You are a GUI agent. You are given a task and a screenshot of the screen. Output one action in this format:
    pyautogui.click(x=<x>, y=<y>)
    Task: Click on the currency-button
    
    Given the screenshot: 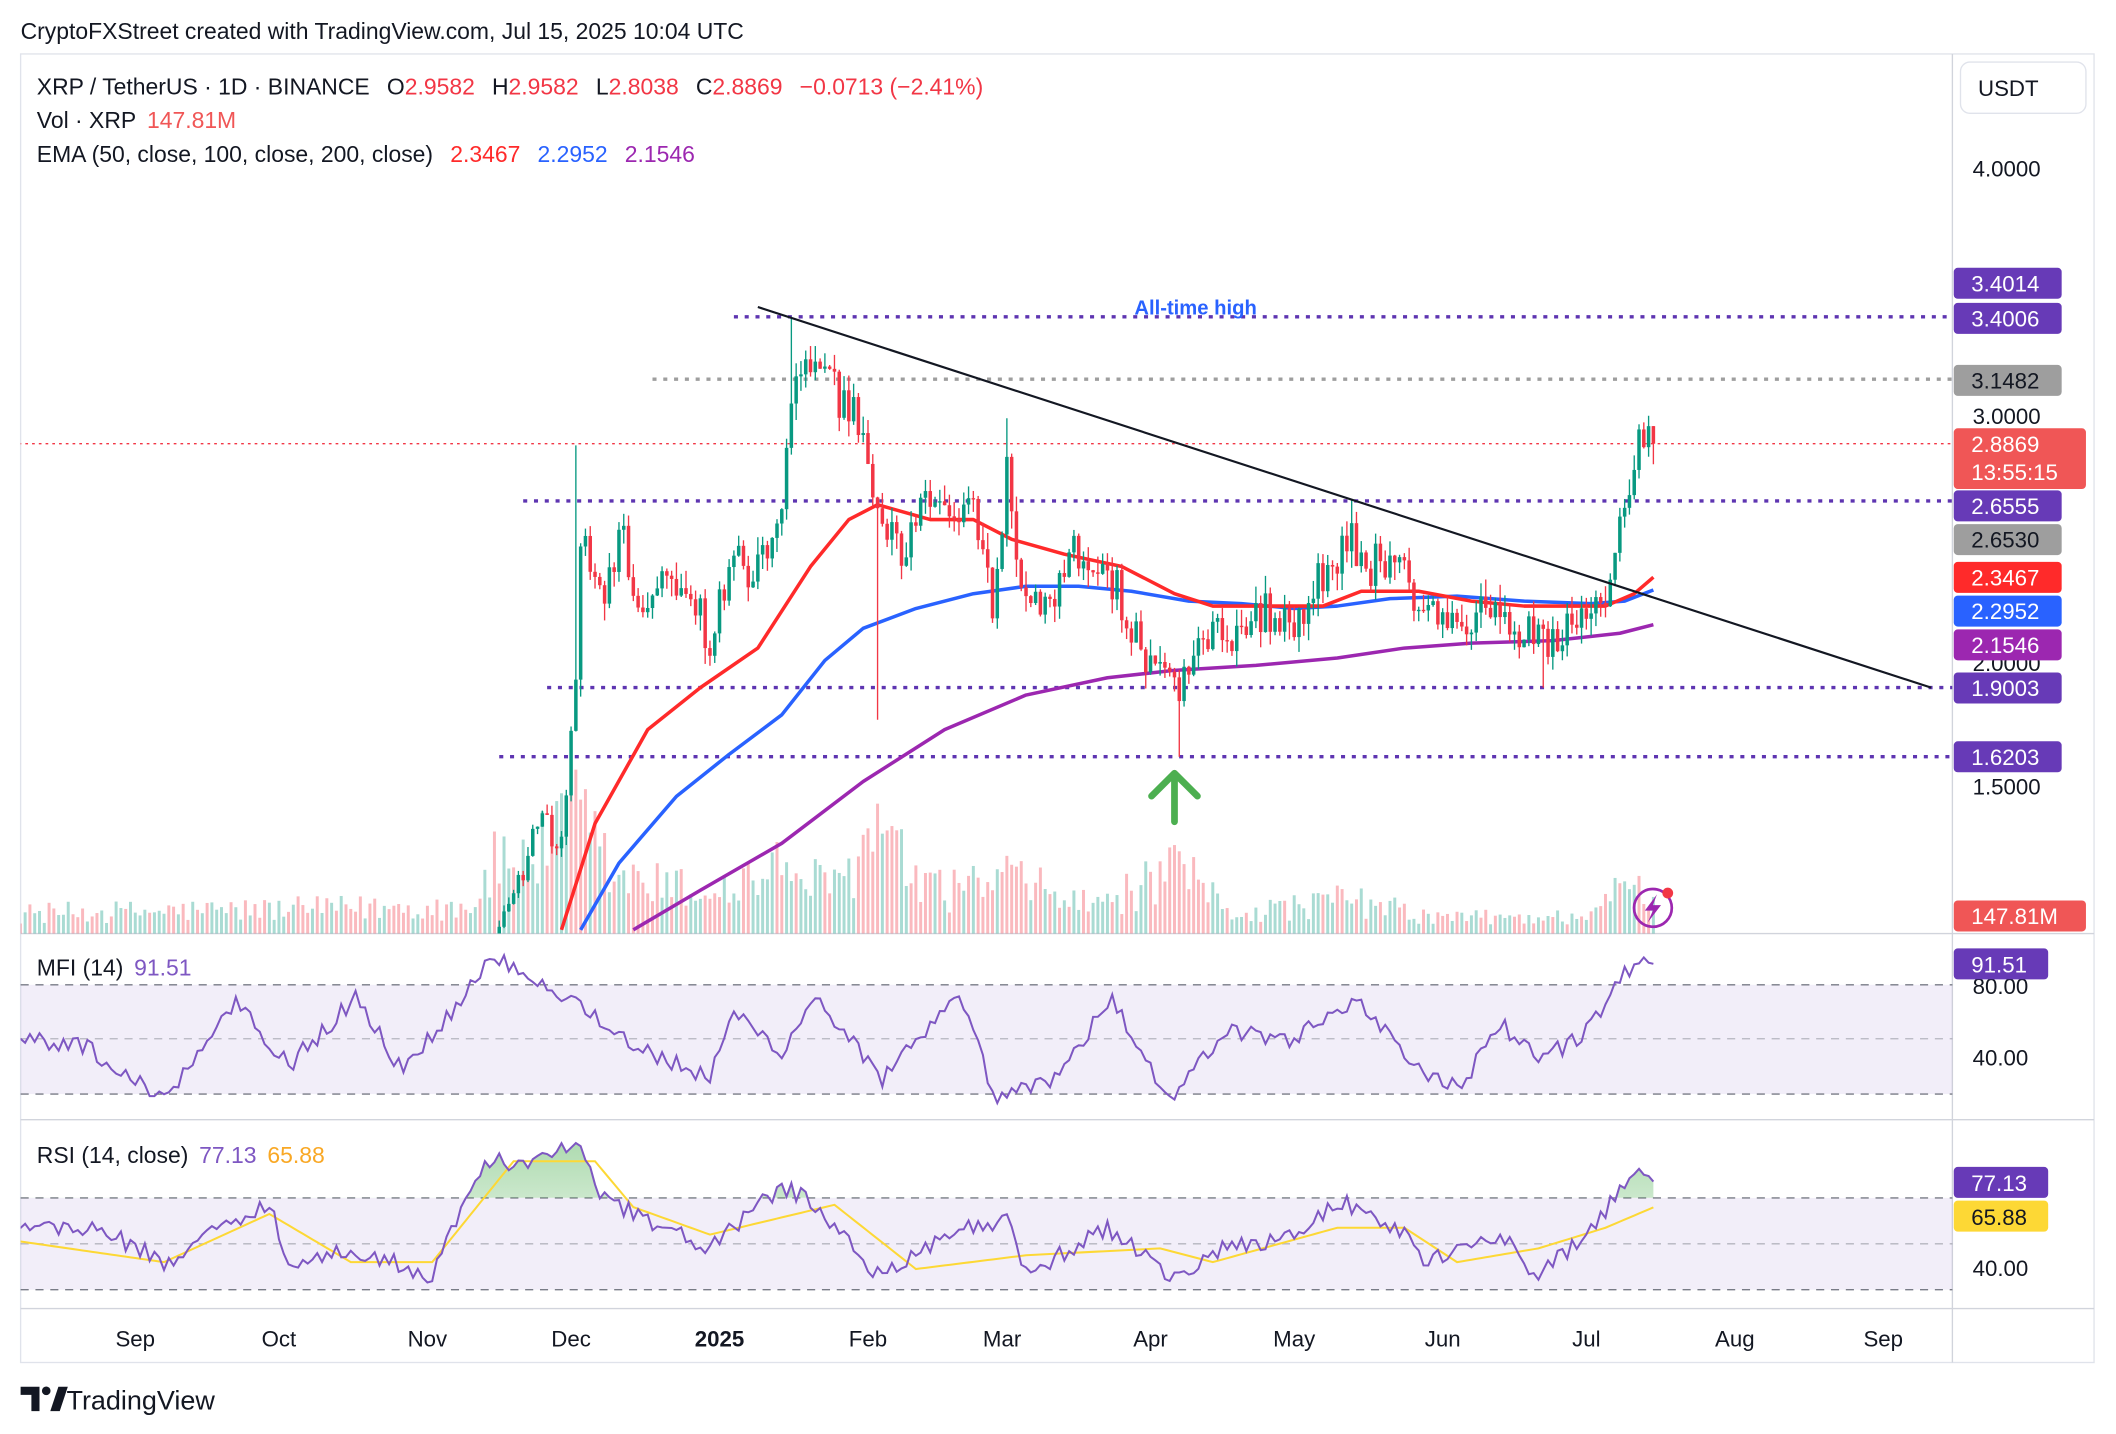 What is the action you would take?
    pyautogui.click(x=2023, y=87)
    